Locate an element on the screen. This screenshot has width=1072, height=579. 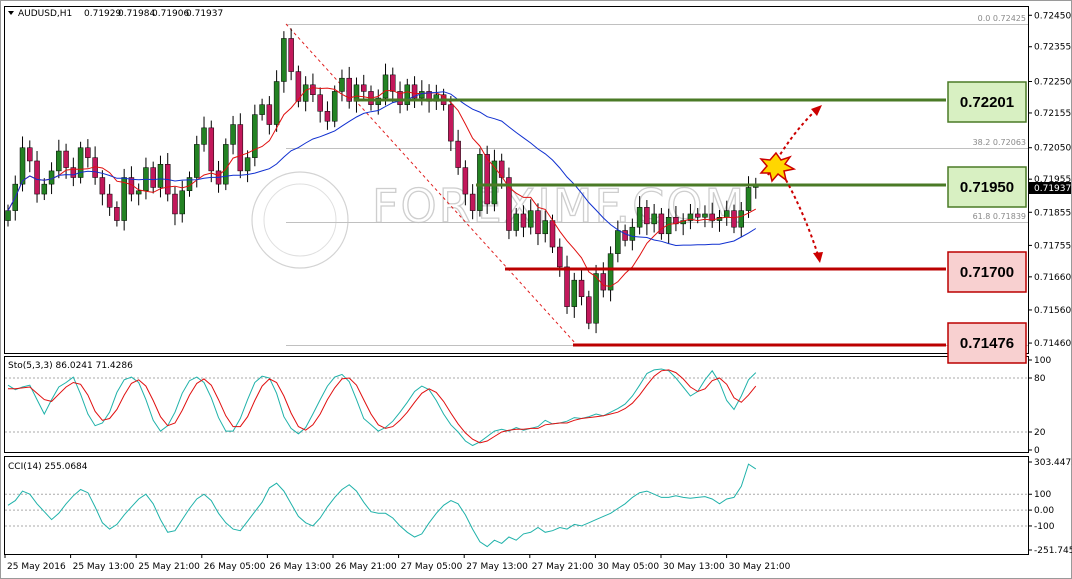
watermark: FOREXIMF.COM is located at coordinates (498, 220).